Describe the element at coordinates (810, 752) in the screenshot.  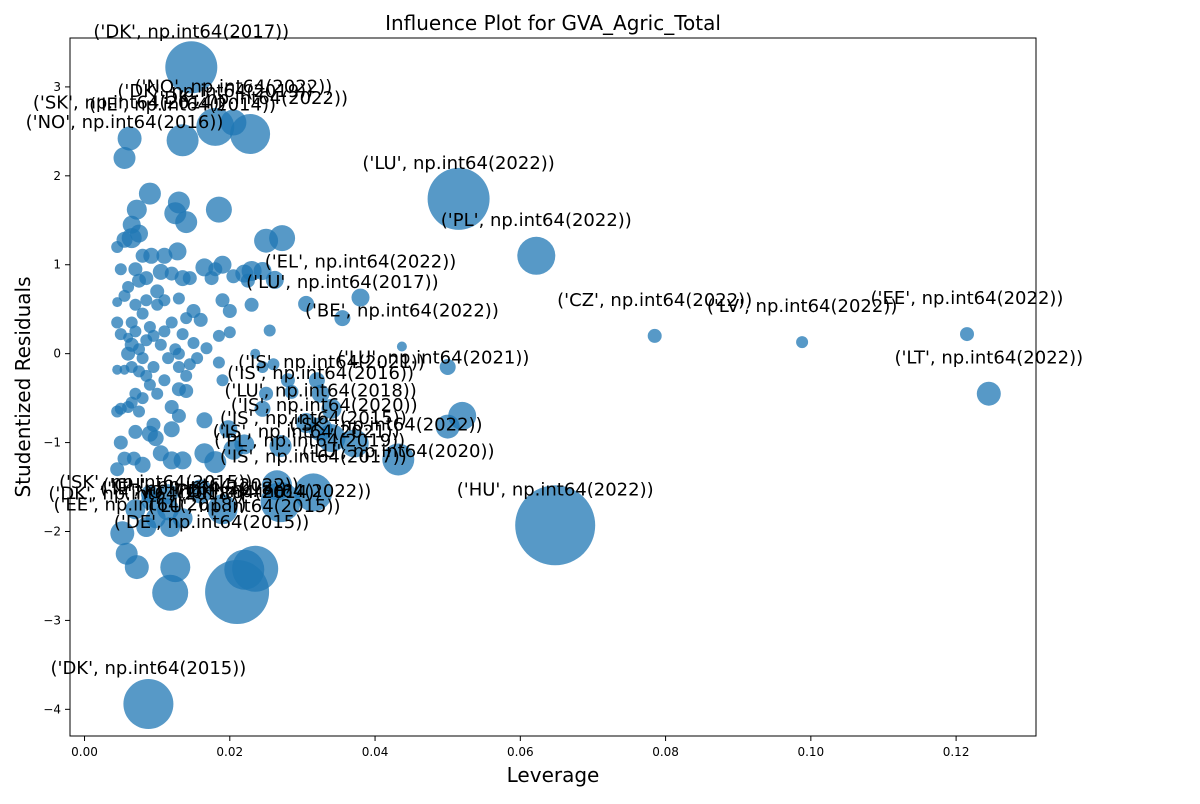
I see `x-tick-label: 0.10` at that location.